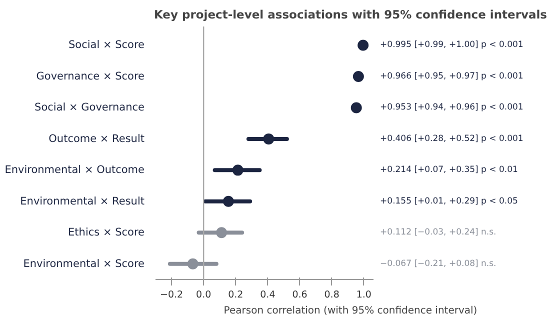 The height and width of the screenshot is (319, 550). I want to click on x-tick-label: −0.2, so click(172, 295).